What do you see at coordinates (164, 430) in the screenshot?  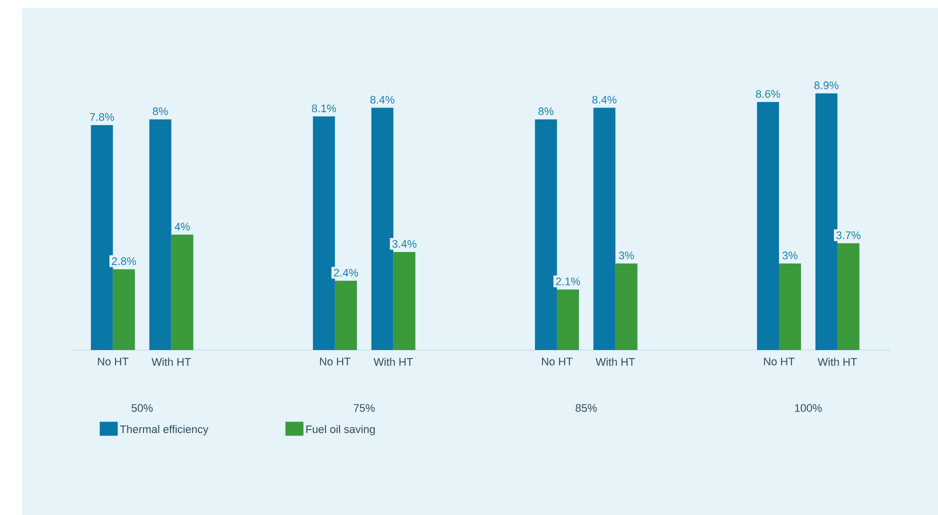 I see `legend-label: Thermal efficiency` at bounding box center [164, 430].